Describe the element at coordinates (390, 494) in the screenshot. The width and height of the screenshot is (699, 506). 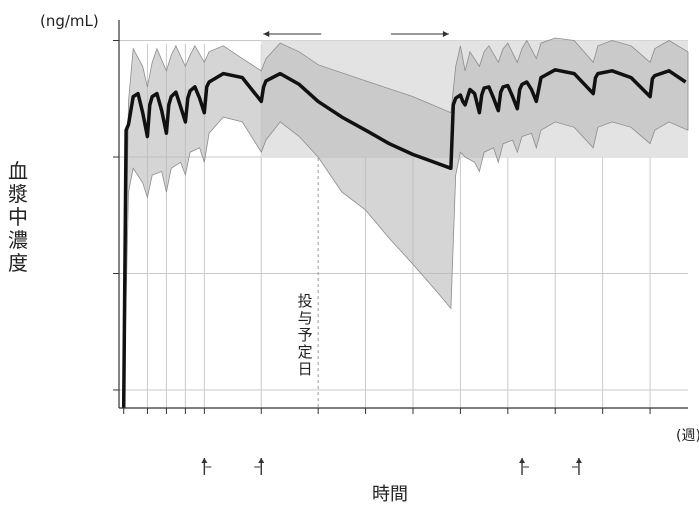
I see `x-axis-title: 時間` at that location.